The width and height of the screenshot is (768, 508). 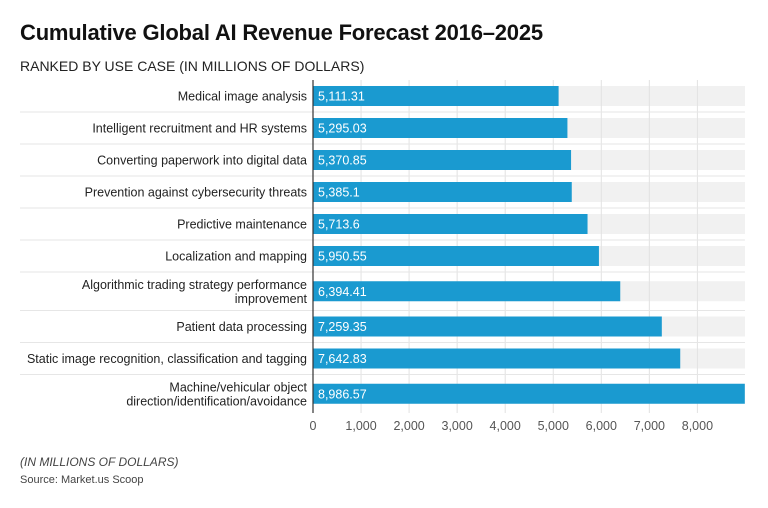 I want to click on x-tick-label: 1,000, so click(x=360, y=426).